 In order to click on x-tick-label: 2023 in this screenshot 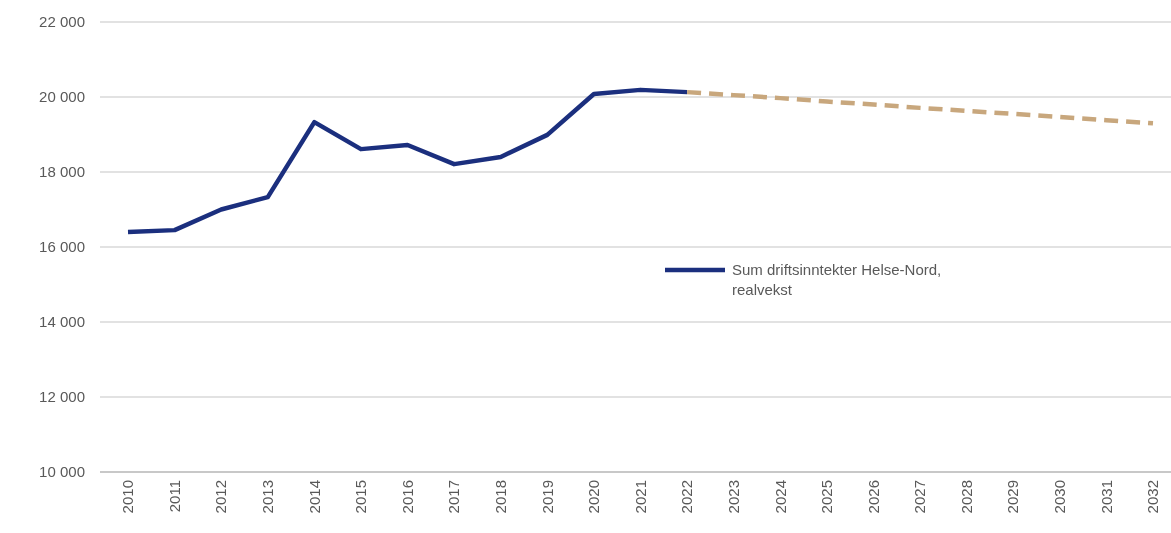, I will do `click(733, 497)`.